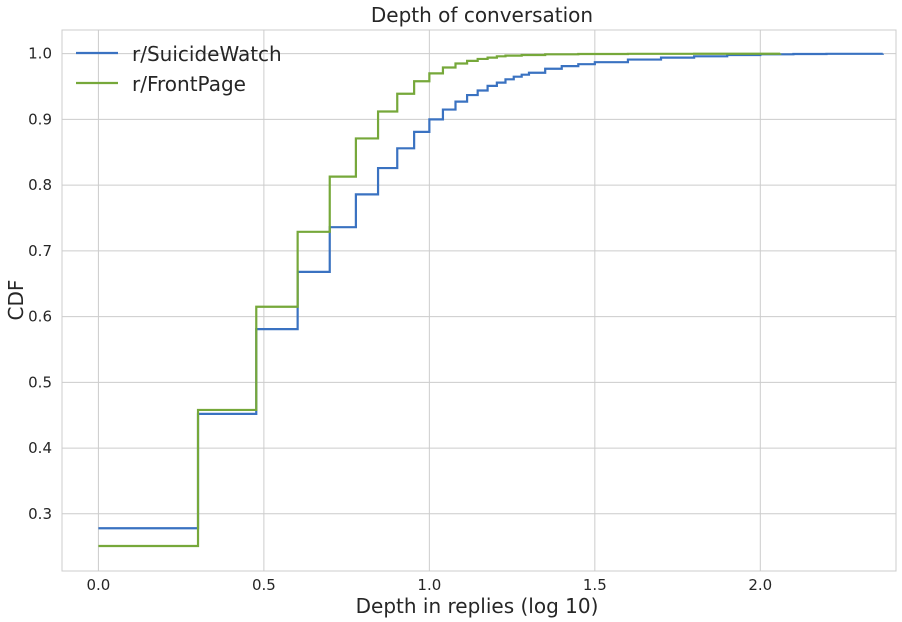 The image size is (902, 622). What do you see at coordinates (40, 284) in the screenshot?
I see `y-tick-labels: 0.3 0.4 0.5 0.6 0.7 0.8 0.9 1.0` at bounding box center [40, 284].